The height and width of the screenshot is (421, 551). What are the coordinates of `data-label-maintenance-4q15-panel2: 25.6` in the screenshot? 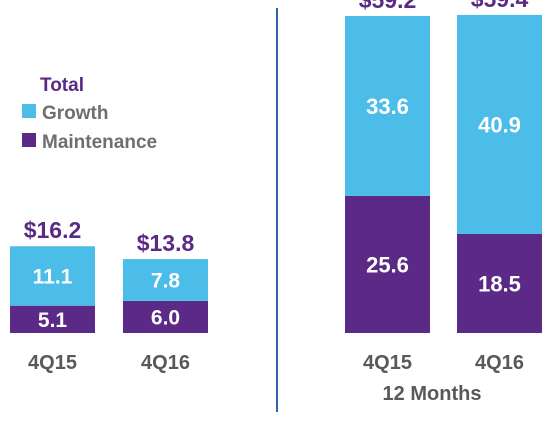 It's located at (387, 264).